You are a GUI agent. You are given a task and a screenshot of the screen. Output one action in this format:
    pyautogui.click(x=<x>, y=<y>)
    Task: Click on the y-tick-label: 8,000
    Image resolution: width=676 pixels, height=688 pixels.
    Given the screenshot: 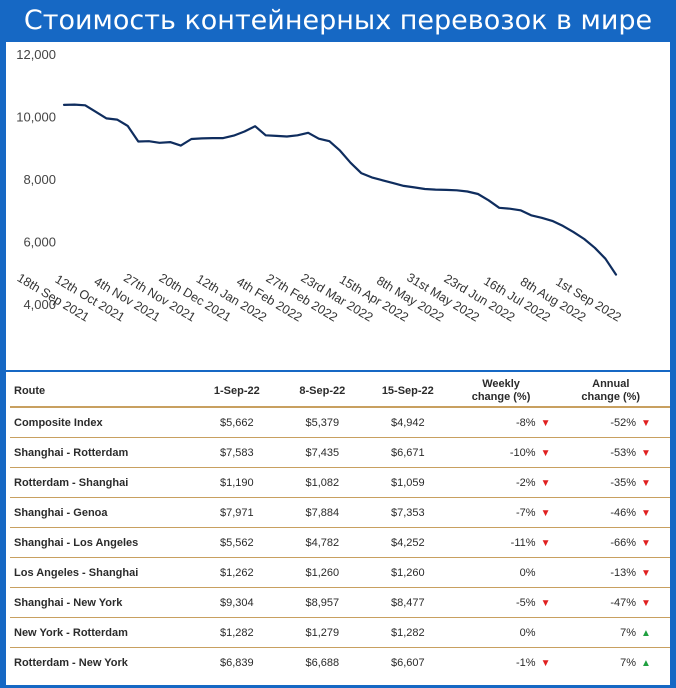 What is the action you would take?
    pyautogui.click(x=39, y=179)
    